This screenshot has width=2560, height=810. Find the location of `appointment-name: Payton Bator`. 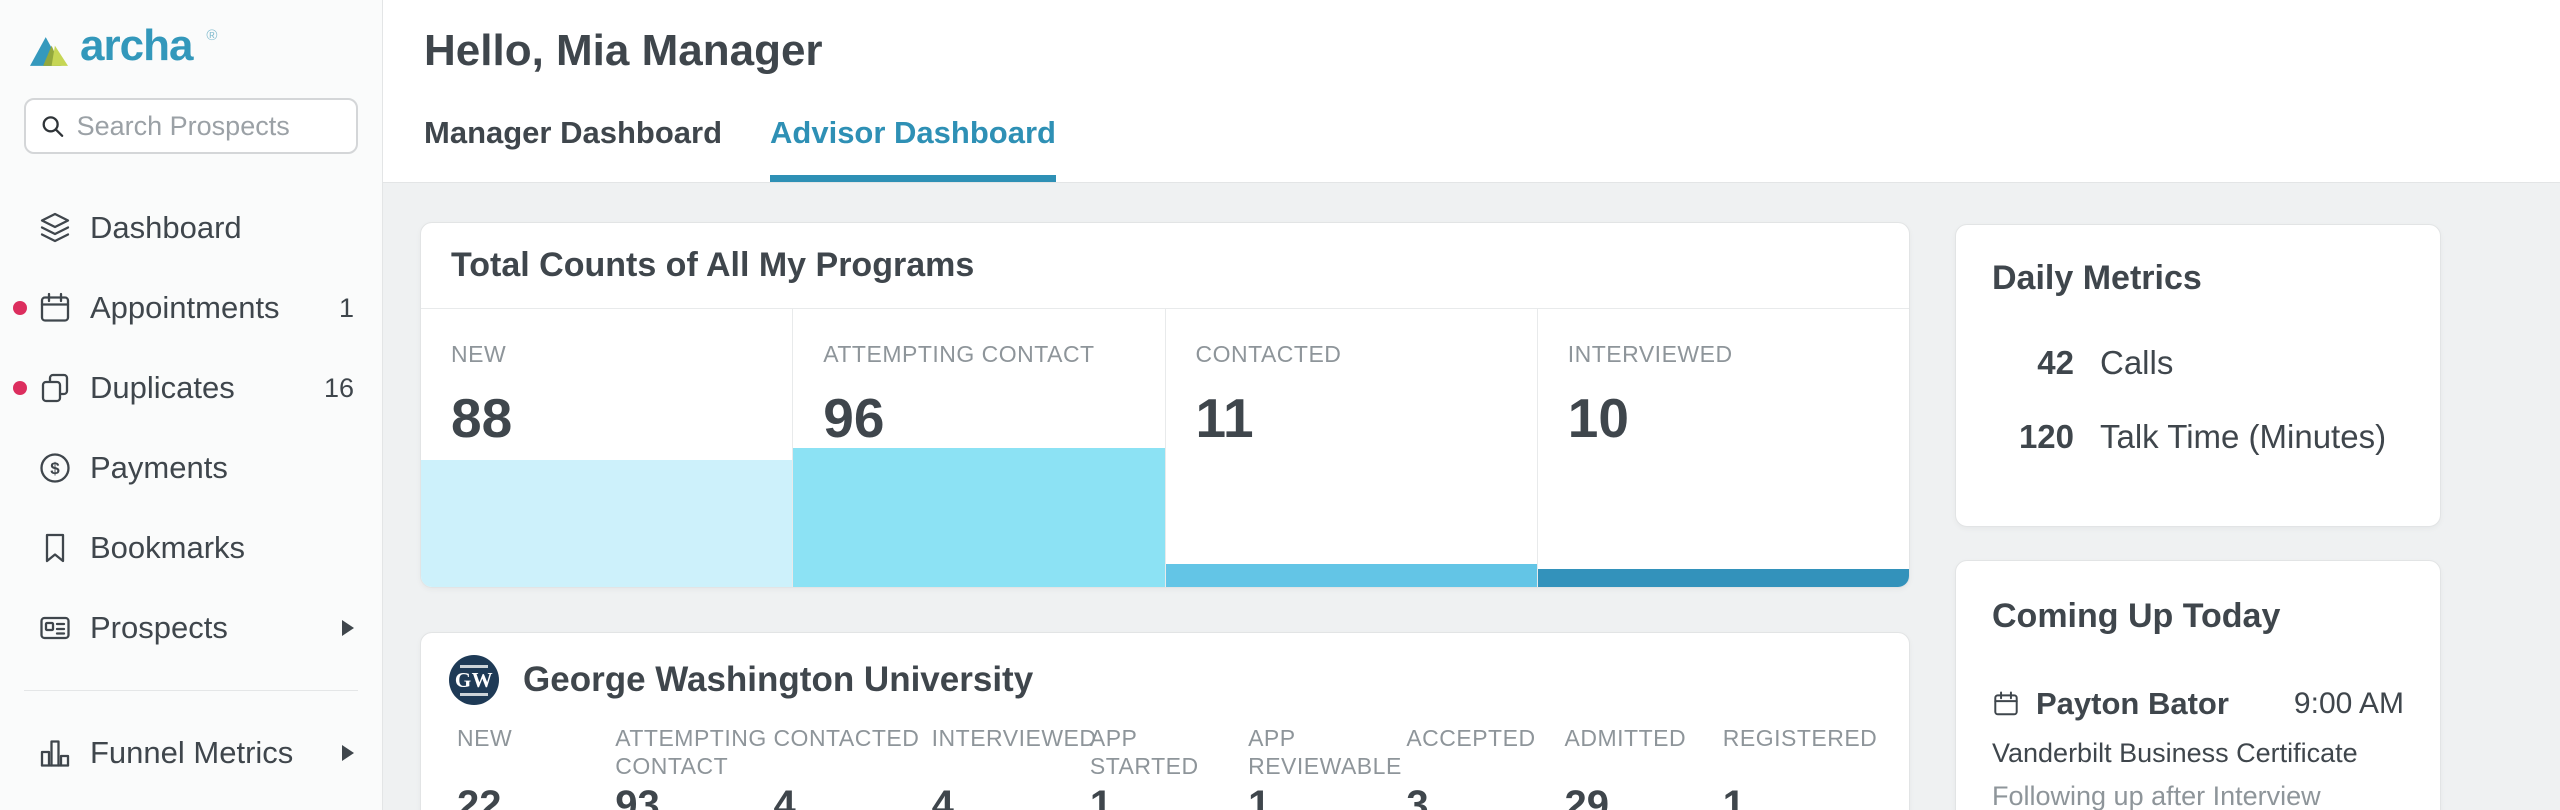

appointment-name: Payton Bator is located at coordinates (2132, 703).